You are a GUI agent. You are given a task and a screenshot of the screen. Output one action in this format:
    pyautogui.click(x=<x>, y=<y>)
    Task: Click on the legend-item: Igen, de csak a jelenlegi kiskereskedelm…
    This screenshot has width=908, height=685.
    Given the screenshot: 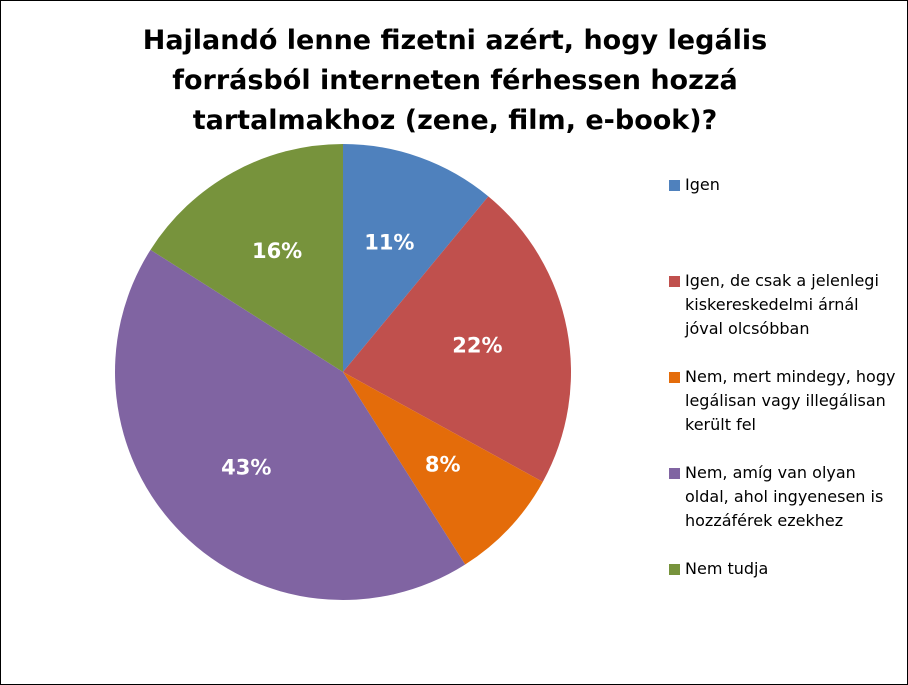 What is the action you would take?
    pyautogui.click(x=785, y=305)
    